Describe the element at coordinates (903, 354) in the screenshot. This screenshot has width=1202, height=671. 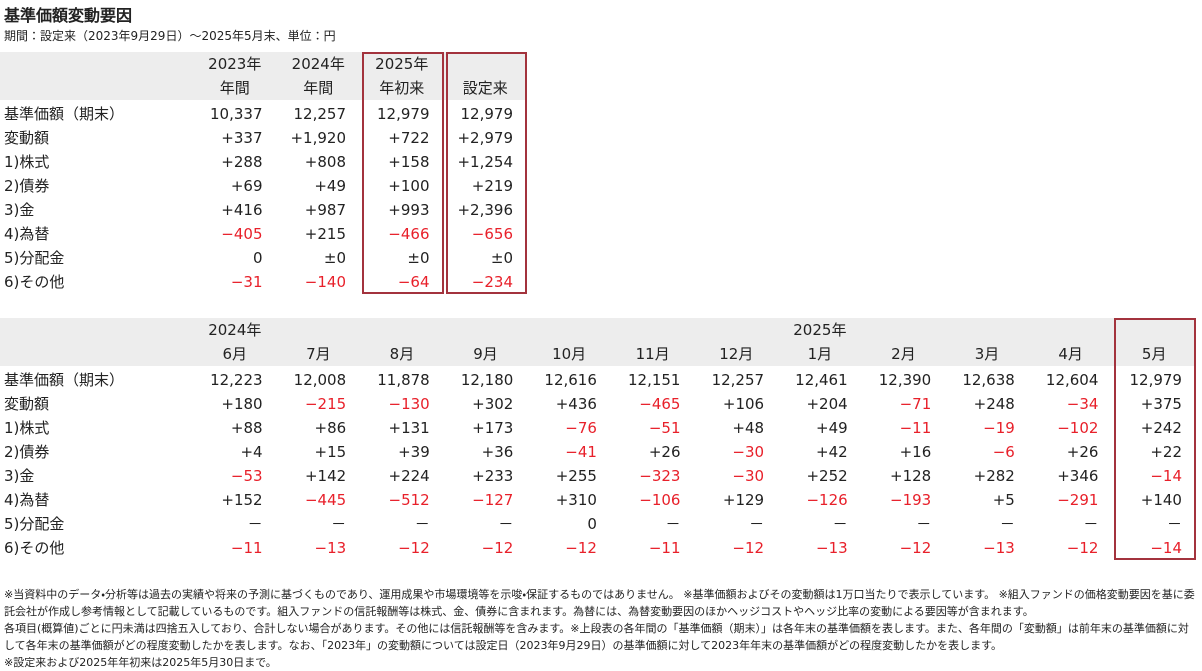
I see `month-label: 2月` at that location.